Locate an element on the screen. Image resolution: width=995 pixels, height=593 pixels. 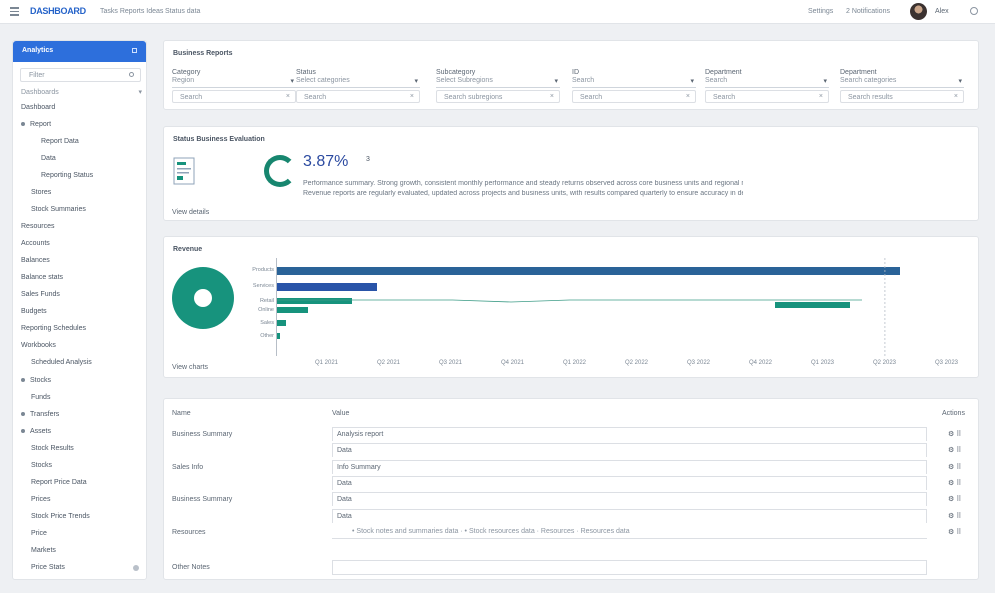
kpi-sup: 3 is located at coordinates (368, 159).